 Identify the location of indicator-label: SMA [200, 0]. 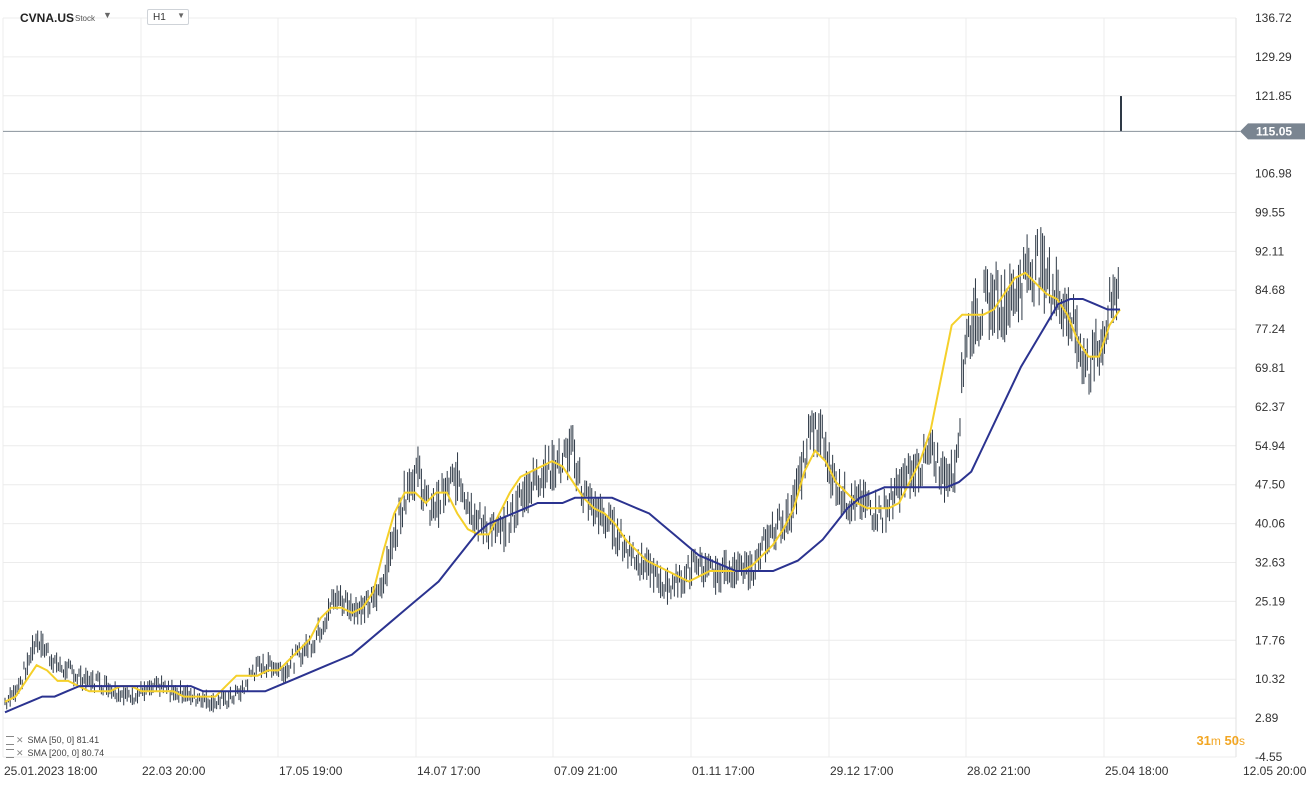
(53, 753).